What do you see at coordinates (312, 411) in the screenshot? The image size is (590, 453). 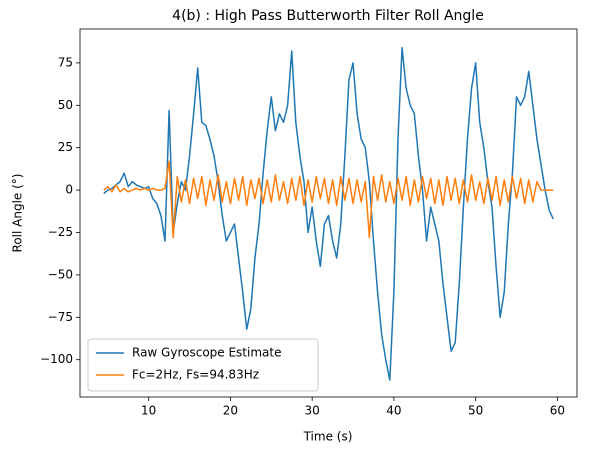 I see `x-tick-label: 30` at bounding box center [312, 411].